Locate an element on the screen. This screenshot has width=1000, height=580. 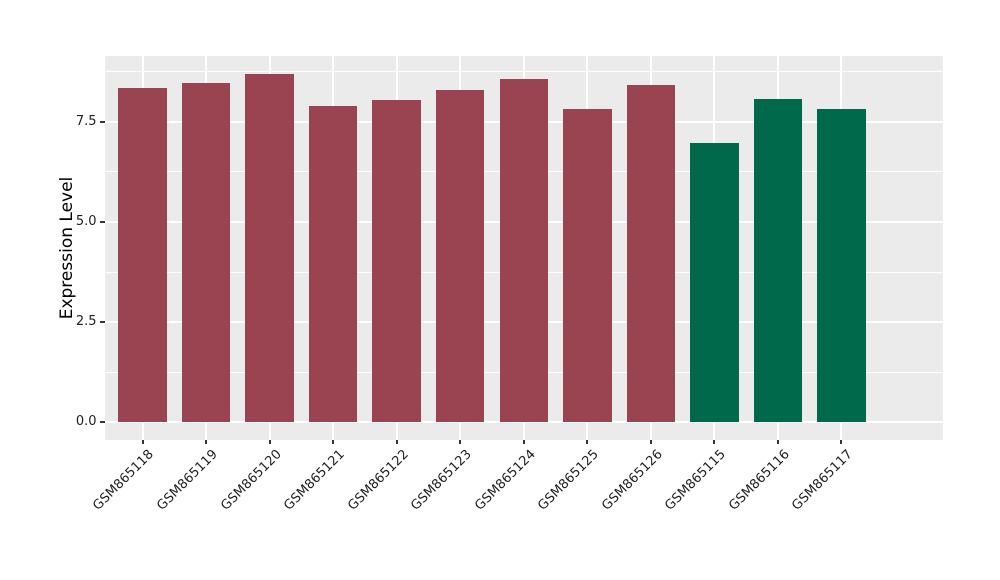
x-tick-label-GSM865117: GSM865117 is located at coordinates (822, 480).